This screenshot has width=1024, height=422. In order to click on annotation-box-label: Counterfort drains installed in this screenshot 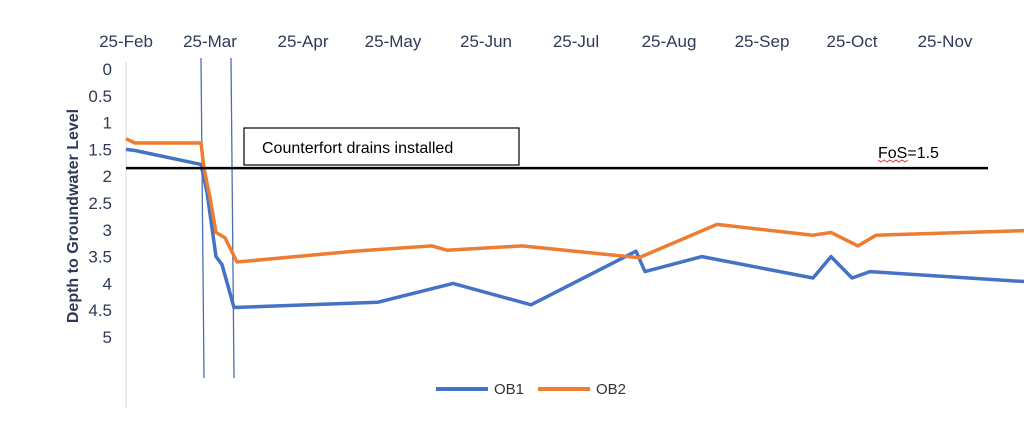, I will do `click(357, 148)`.